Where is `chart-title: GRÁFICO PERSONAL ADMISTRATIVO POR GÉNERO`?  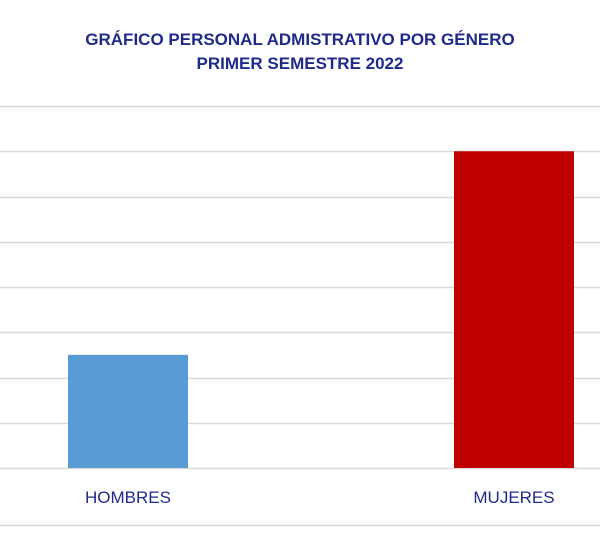
chart-title: GRÁFICO PERSONAL ADMISTRATIVO POR GÉNERO is located at coordinates (300, 39).